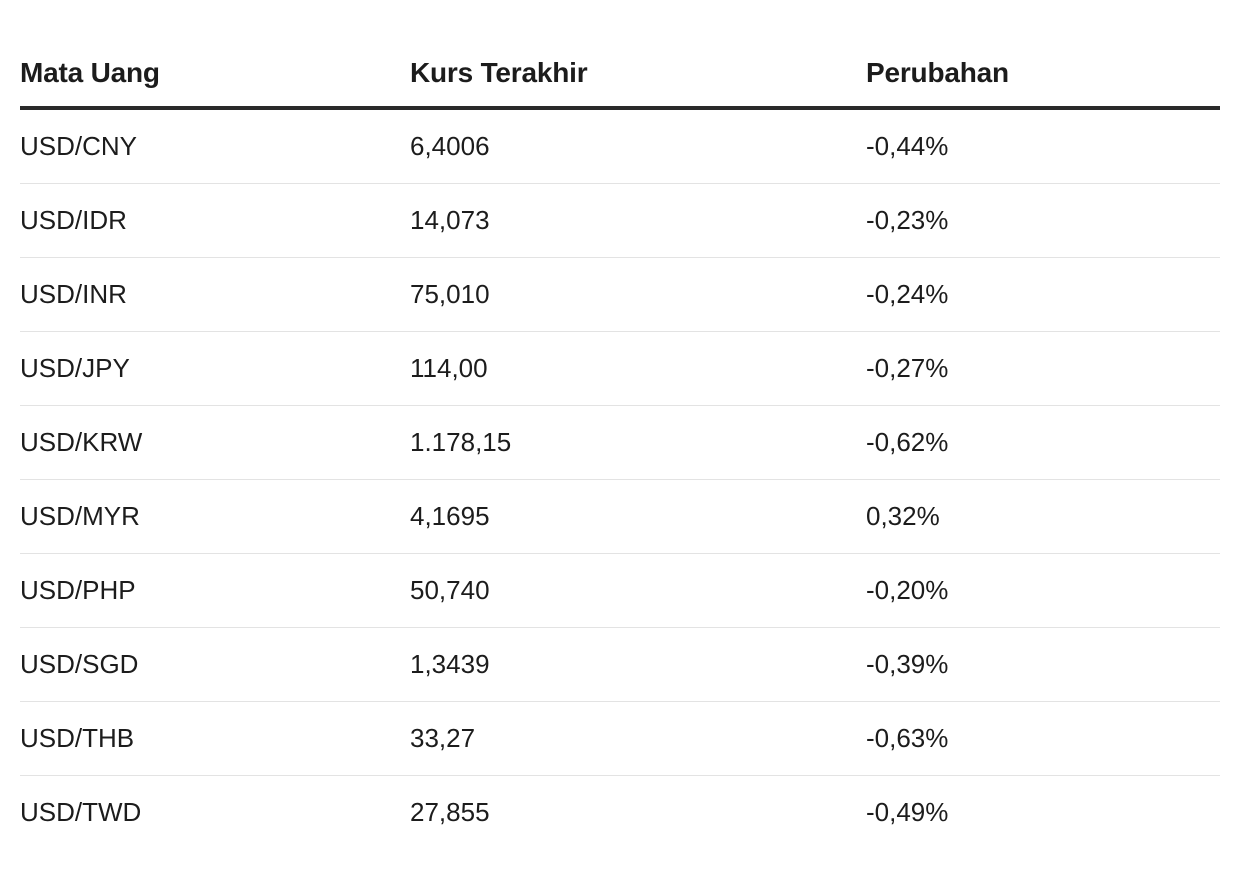  I want to click on table-row: USD/IDR 14,073 -0,23%, so click(620, 220).